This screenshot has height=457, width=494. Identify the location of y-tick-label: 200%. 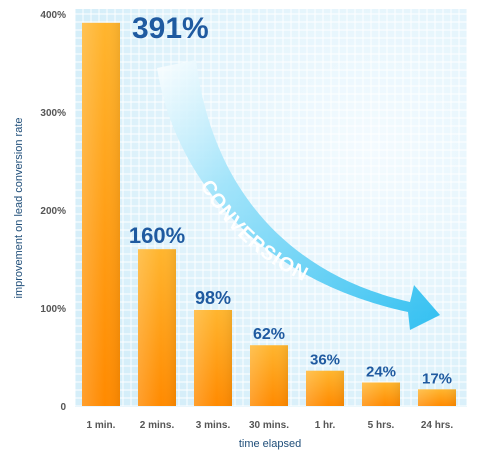
(53, 211).